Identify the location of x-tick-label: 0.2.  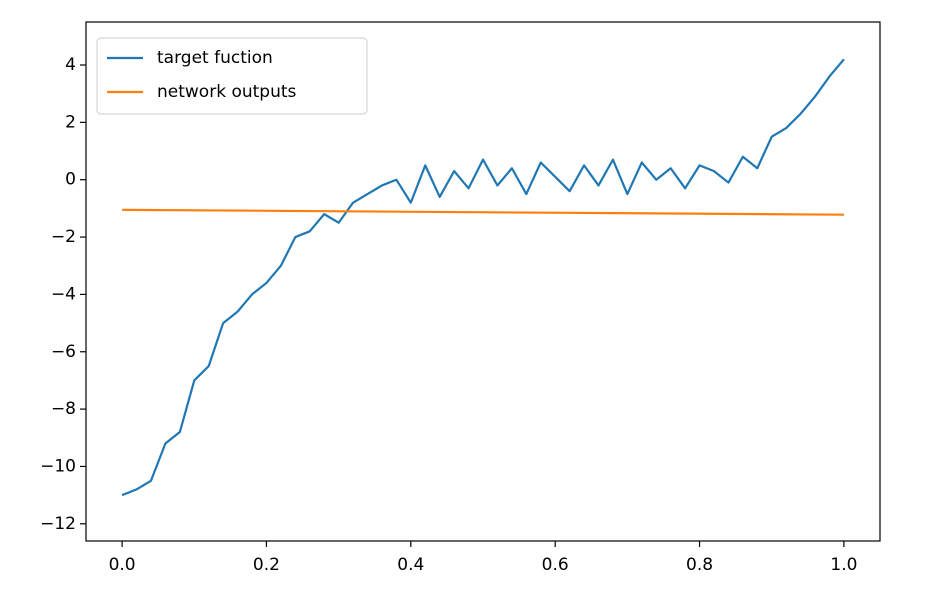
(266, 565).